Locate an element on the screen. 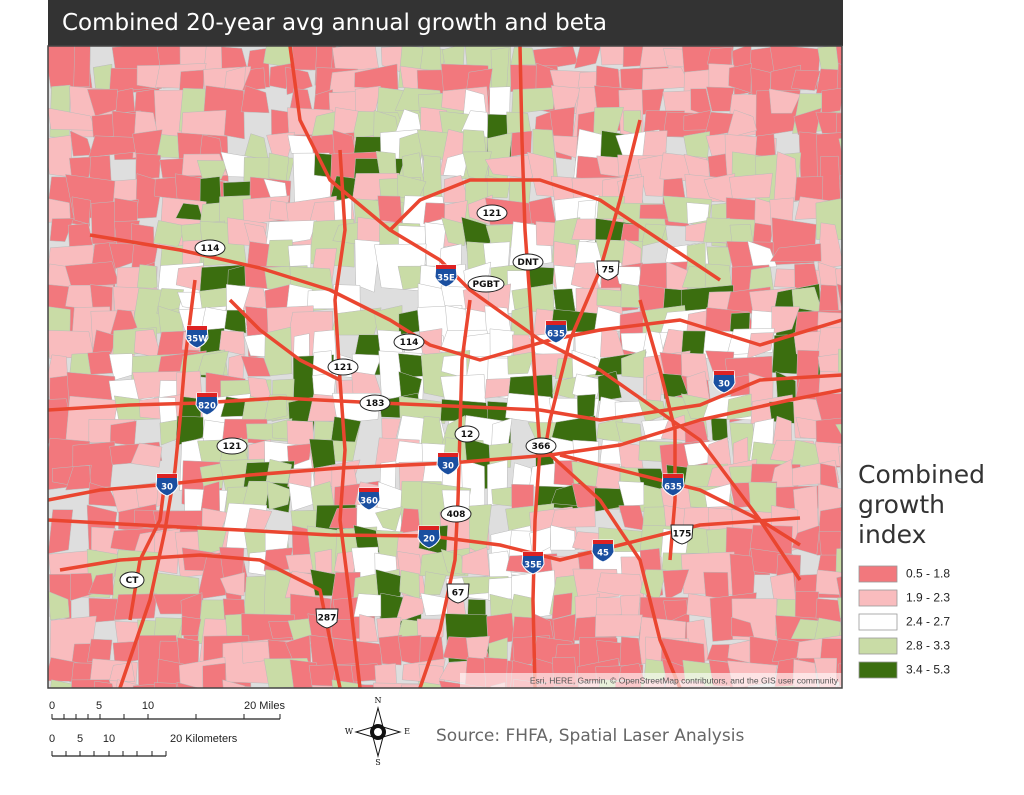 Image resolution: width=1024 pixels, height=795 pixels. road-shield: 366 is located at coordinates (541, 446).